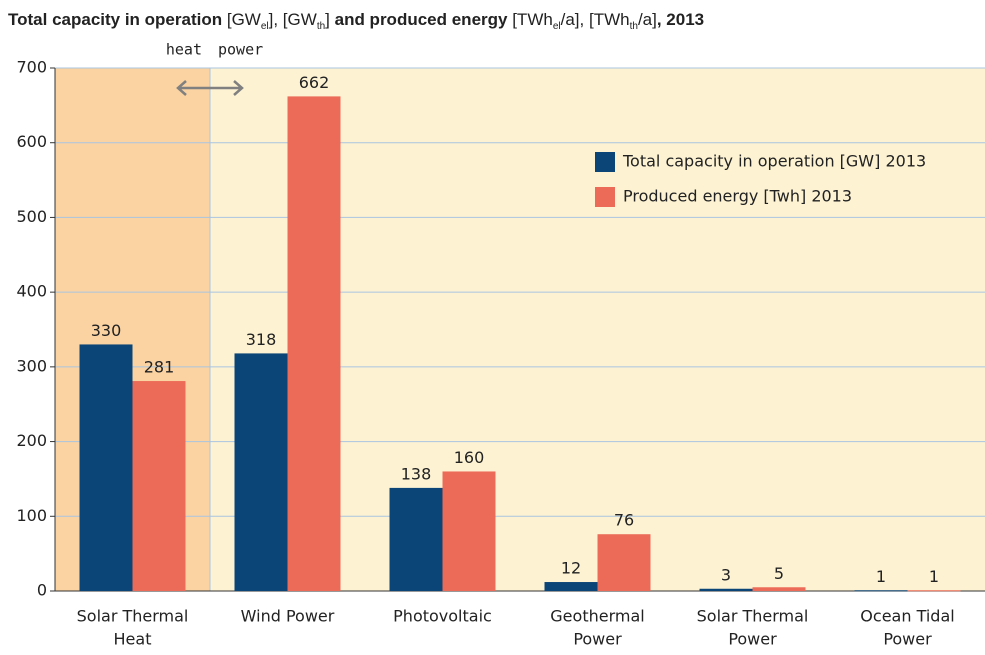 The height and width of the screenshot is (655, 985). I want to click on title-part: [TWh, so click(529, 19).